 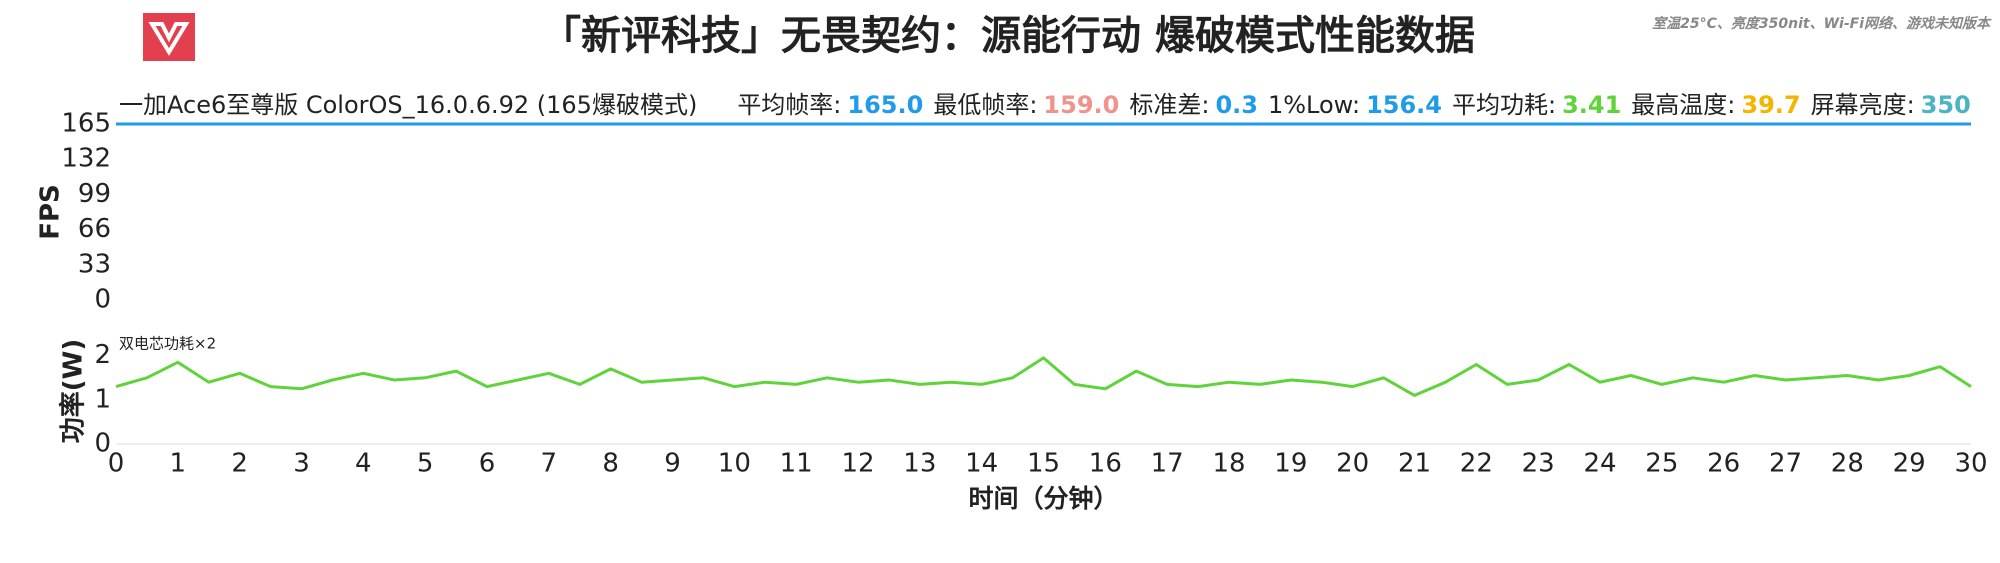 I want to click on x-tick-label: 29, so click(x=1909, y=464).